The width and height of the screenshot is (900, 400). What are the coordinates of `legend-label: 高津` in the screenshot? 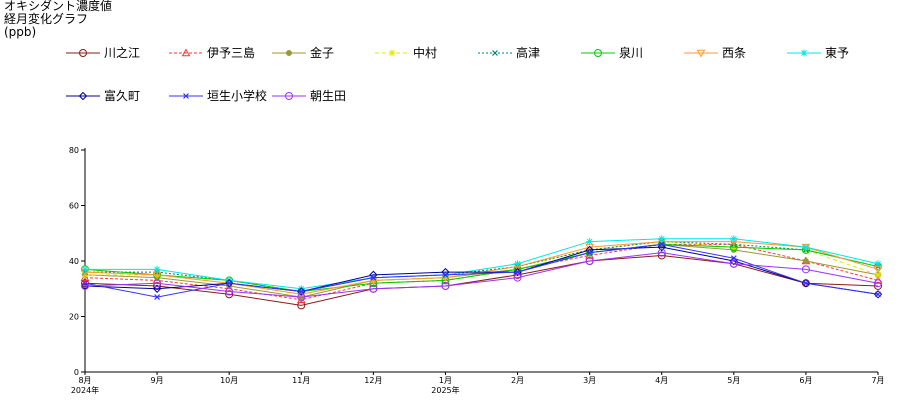 It's located at (528, 53).